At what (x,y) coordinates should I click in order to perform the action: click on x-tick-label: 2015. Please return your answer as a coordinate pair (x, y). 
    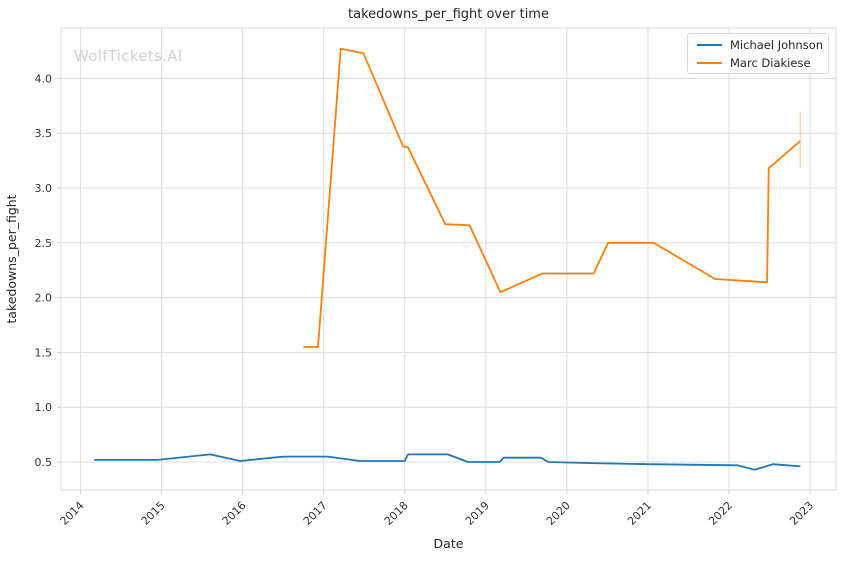
    Looking at the image, I should click on (153, 513).